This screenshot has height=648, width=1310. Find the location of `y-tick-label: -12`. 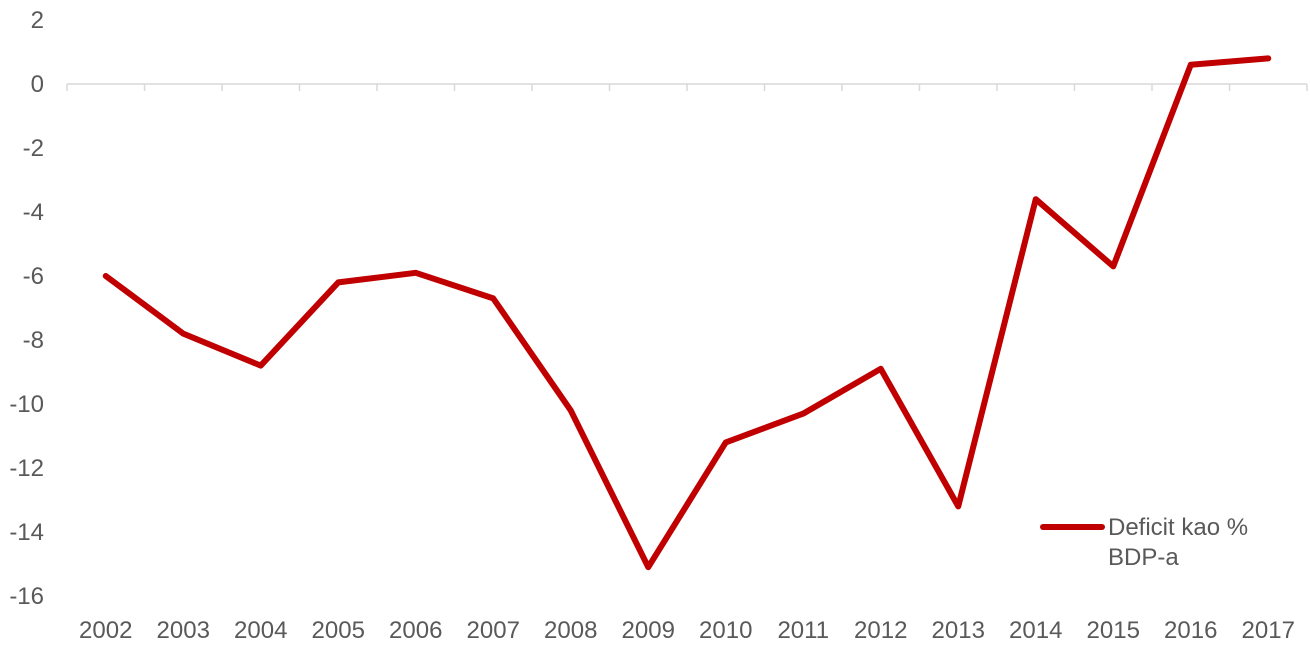

y-tick-label: -12 is located at coordinates (26, 468).